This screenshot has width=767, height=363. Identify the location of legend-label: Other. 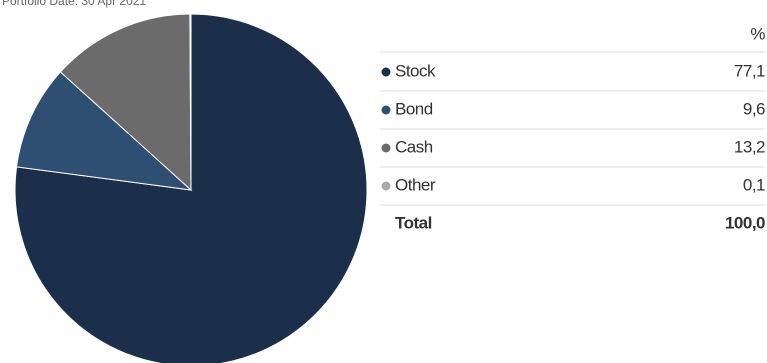
(415, 184).